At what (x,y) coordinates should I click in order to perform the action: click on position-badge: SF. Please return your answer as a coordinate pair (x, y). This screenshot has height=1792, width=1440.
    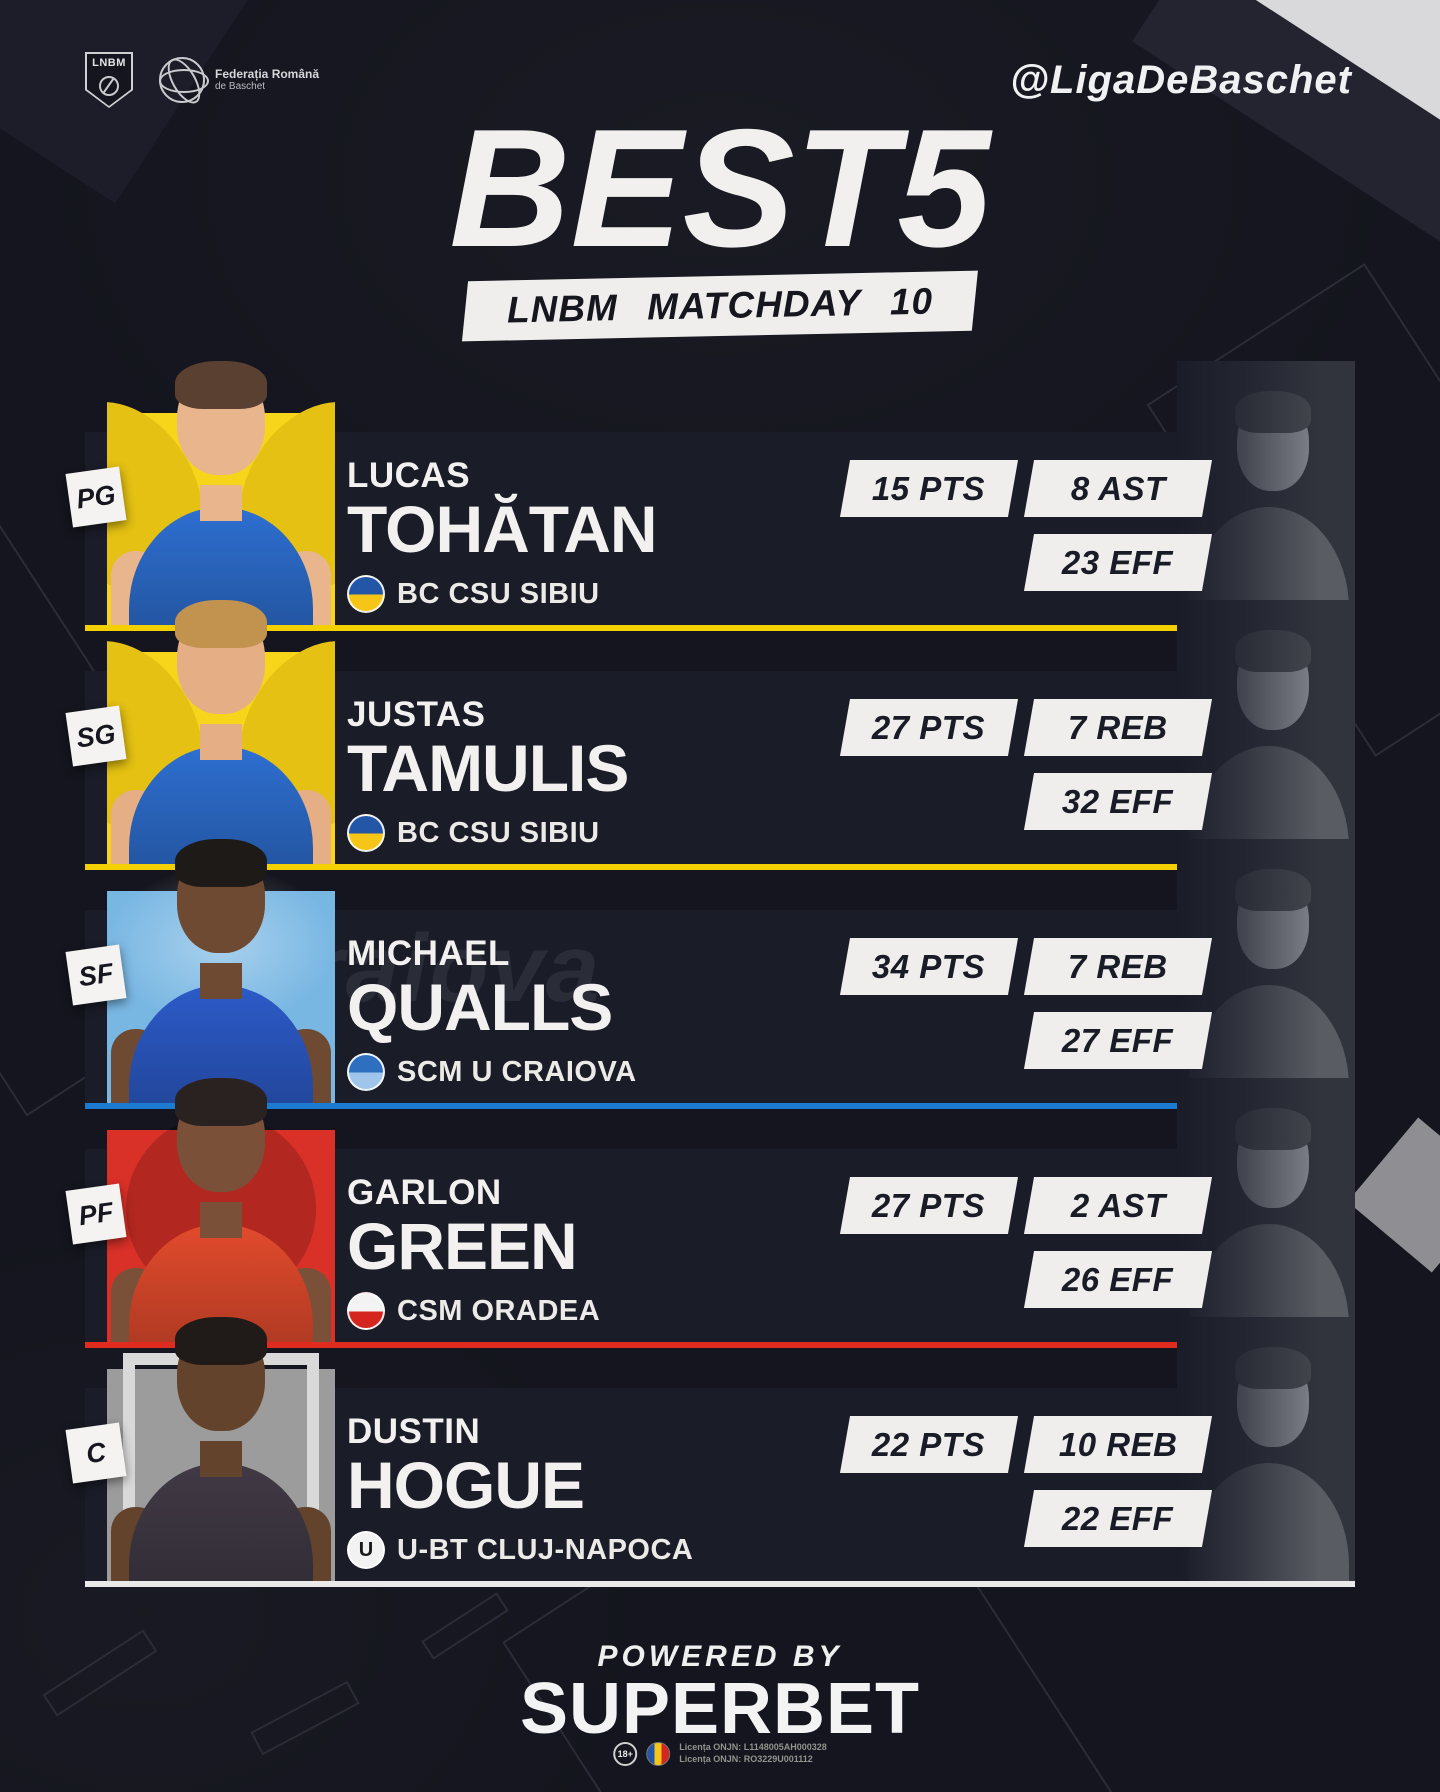
    Looking at the image, I should click on (96, 975).